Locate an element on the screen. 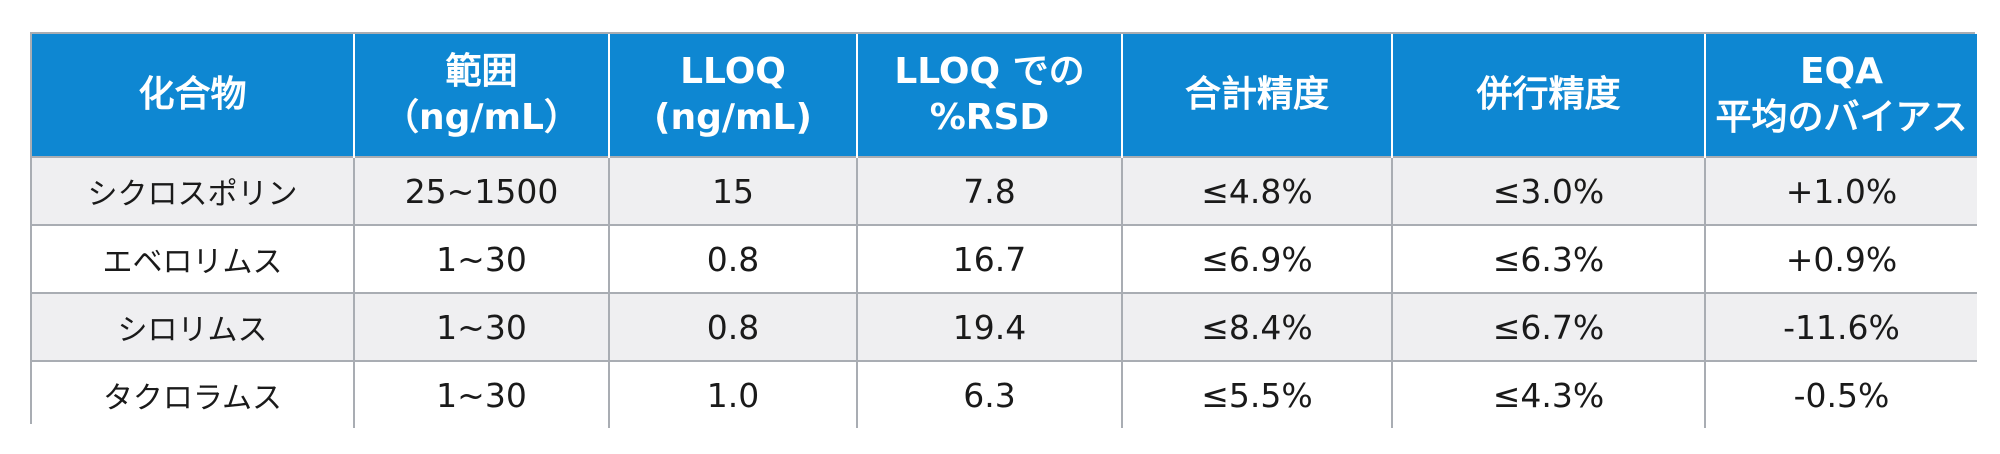 This screenshot has width=2000, height=454. cell-lloq-rsd: 19.4 is located at coordinates (989, 326).